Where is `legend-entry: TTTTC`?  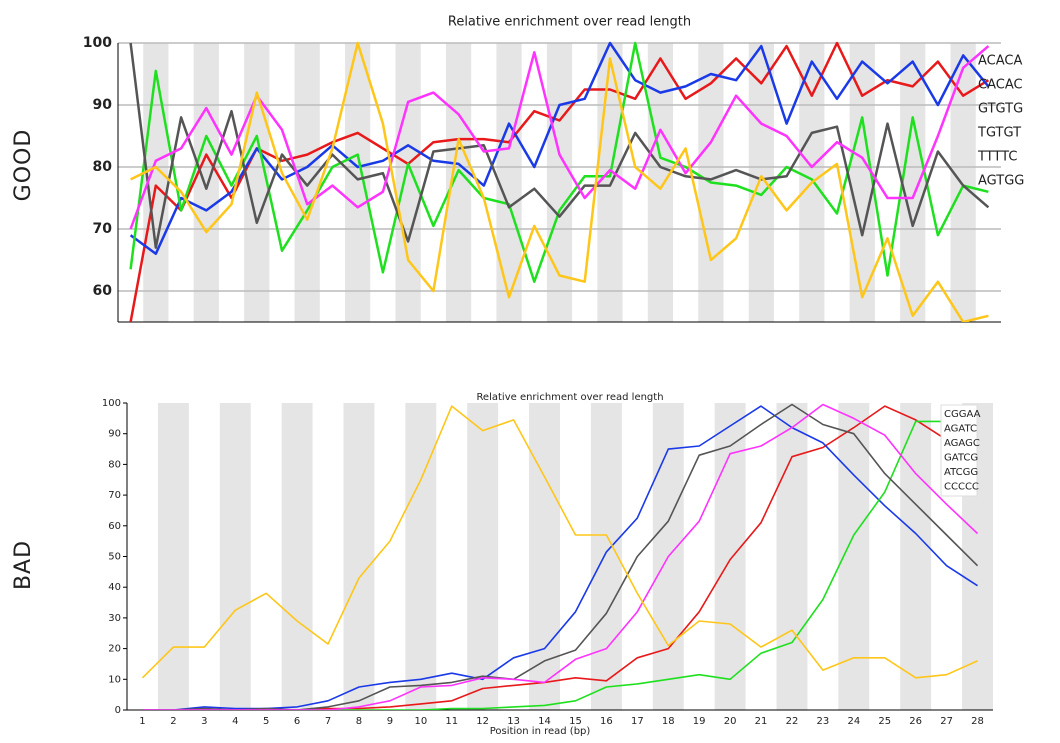 legend-entry: TTTTC is located at coordinates (997, 157).